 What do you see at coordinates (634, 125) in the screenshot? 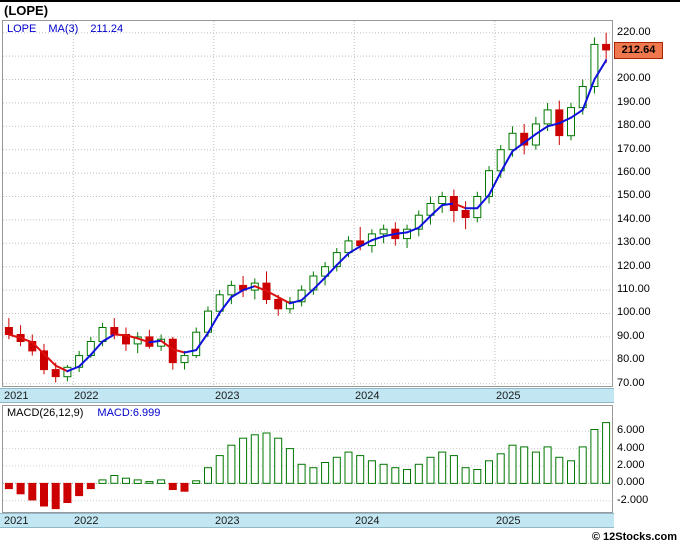
I see `y-axis-label: 180.00` at bounding box center [634, 125].